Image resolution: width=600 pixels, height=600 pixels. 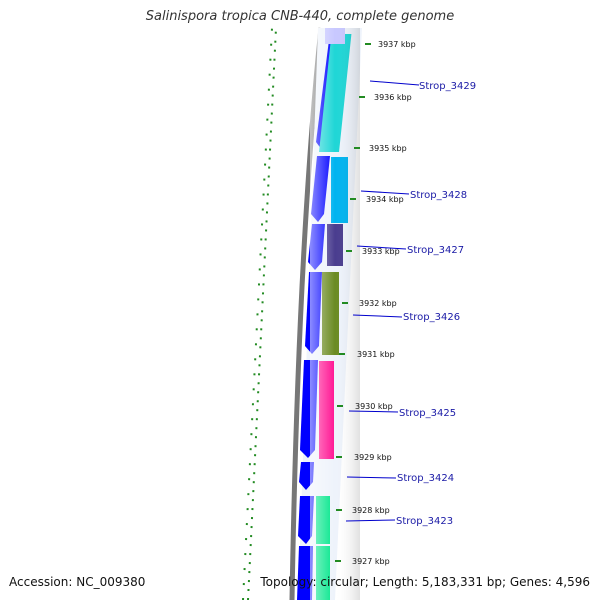 I want to click on gc-content-dots-inner, so click(x=262, y=313).